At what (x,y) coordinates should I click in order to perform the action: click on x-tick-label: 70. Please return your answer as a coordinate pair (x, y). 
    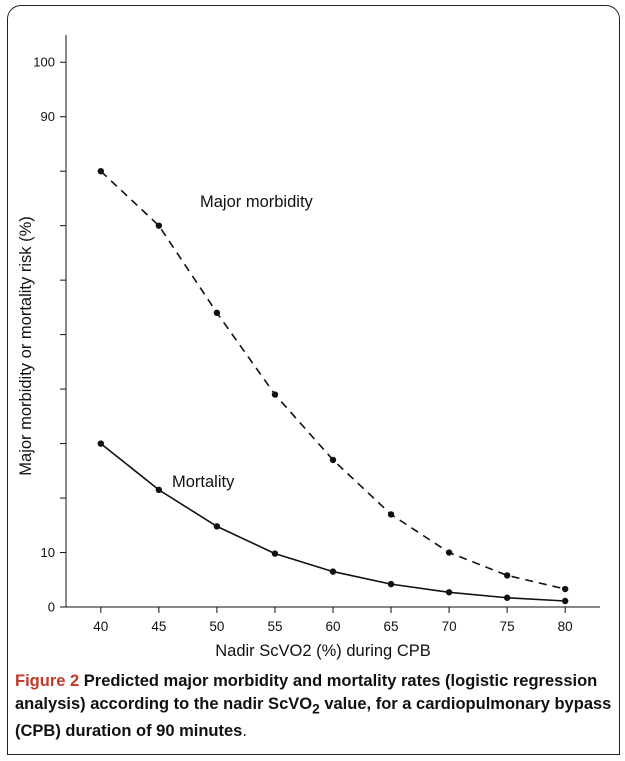
    Looking at the image, I should click on (449, 626).